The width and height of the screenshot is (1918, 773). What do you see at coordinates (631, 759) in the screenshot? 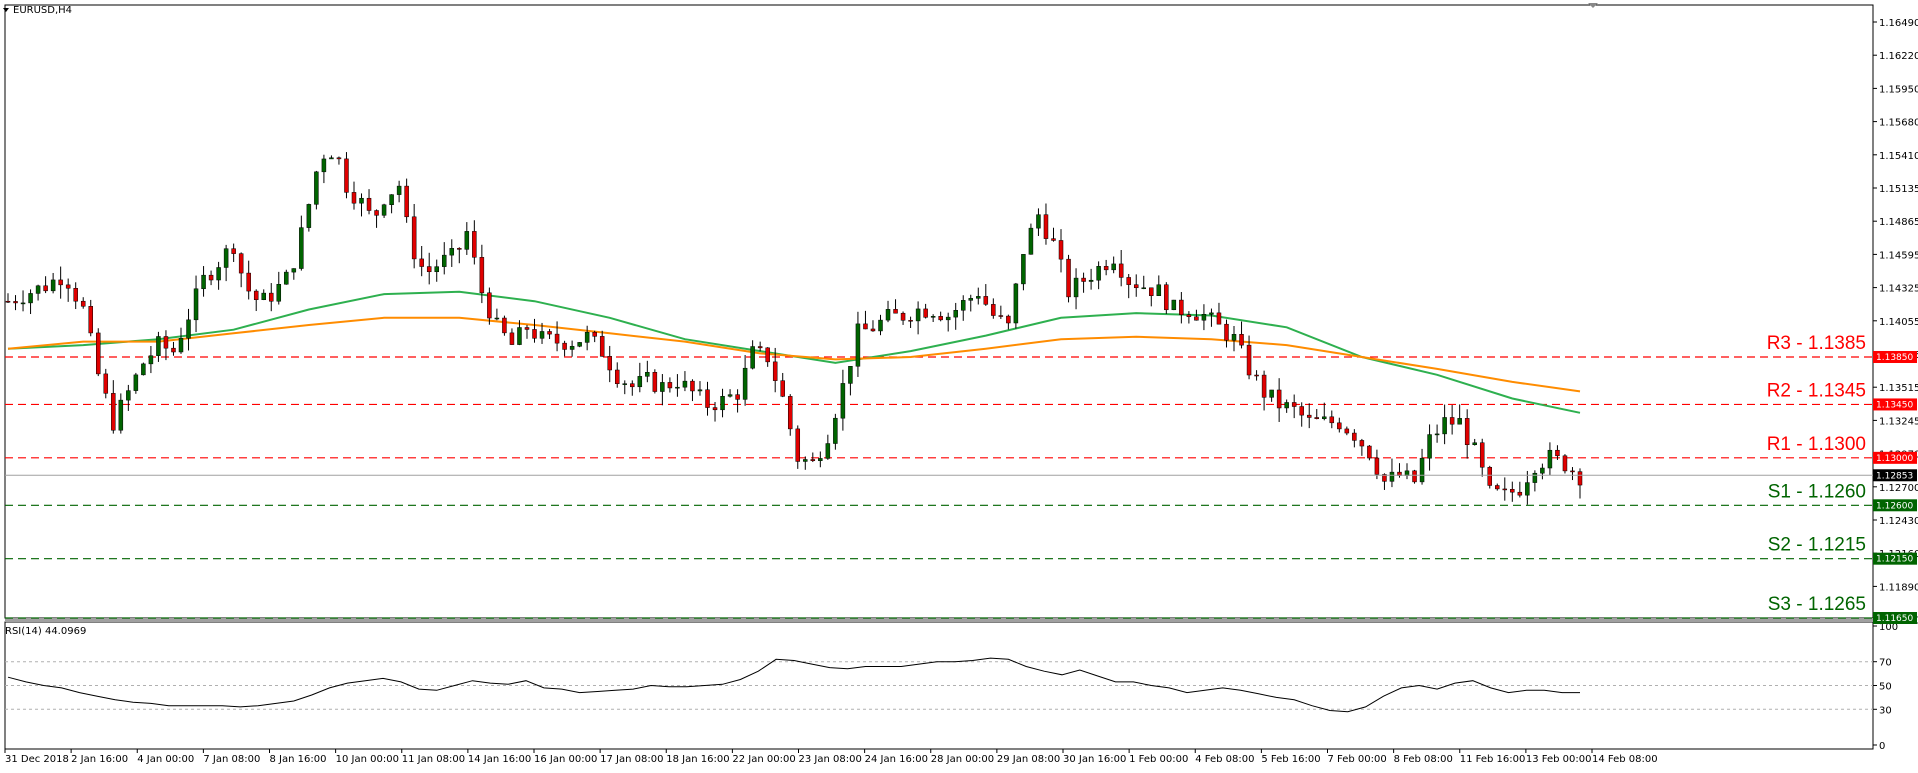
I see `time-tick-label: 17 Jan 08:00` at bounding box center [631, 759].